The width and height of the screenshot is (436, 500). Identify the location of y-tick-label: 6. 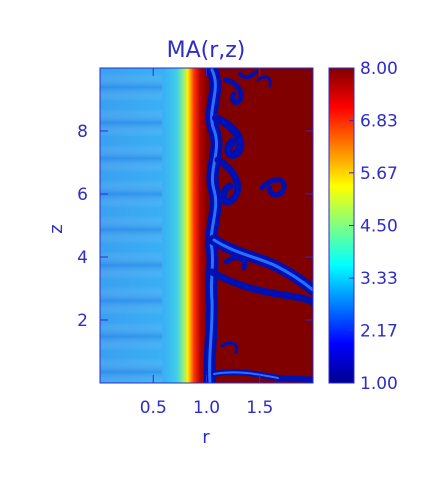
(82, 195).